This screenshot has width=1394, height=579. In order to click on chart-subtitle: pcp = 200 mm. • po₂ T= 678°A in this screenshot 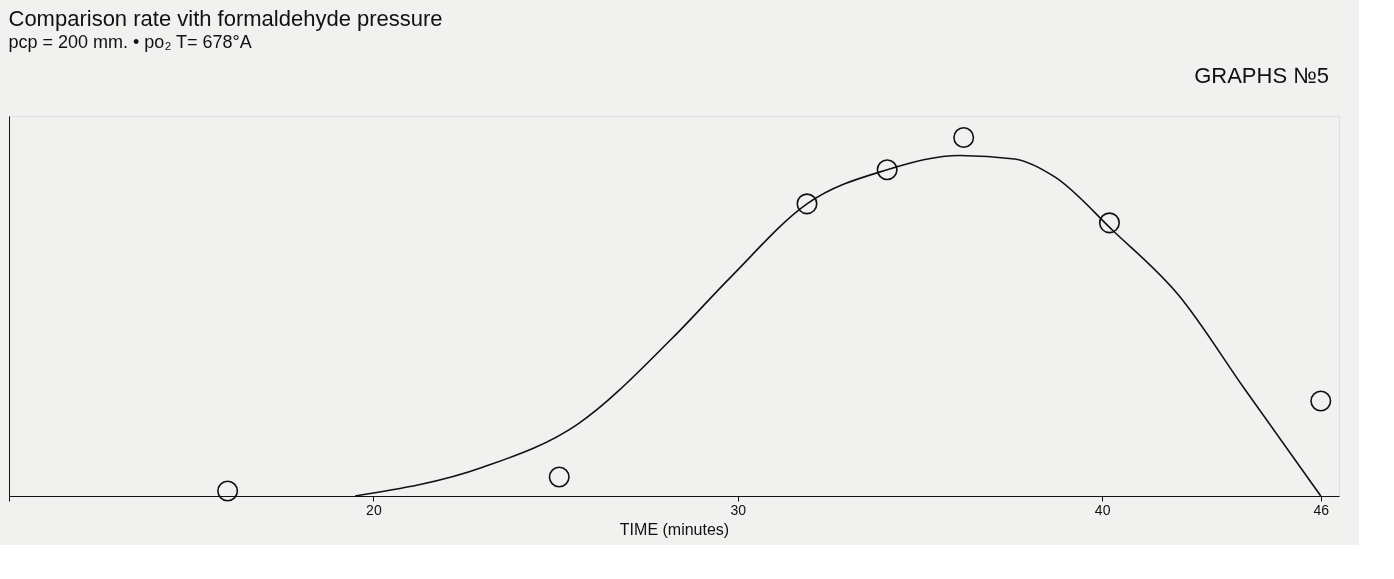, I will do `click(130, 42)`.